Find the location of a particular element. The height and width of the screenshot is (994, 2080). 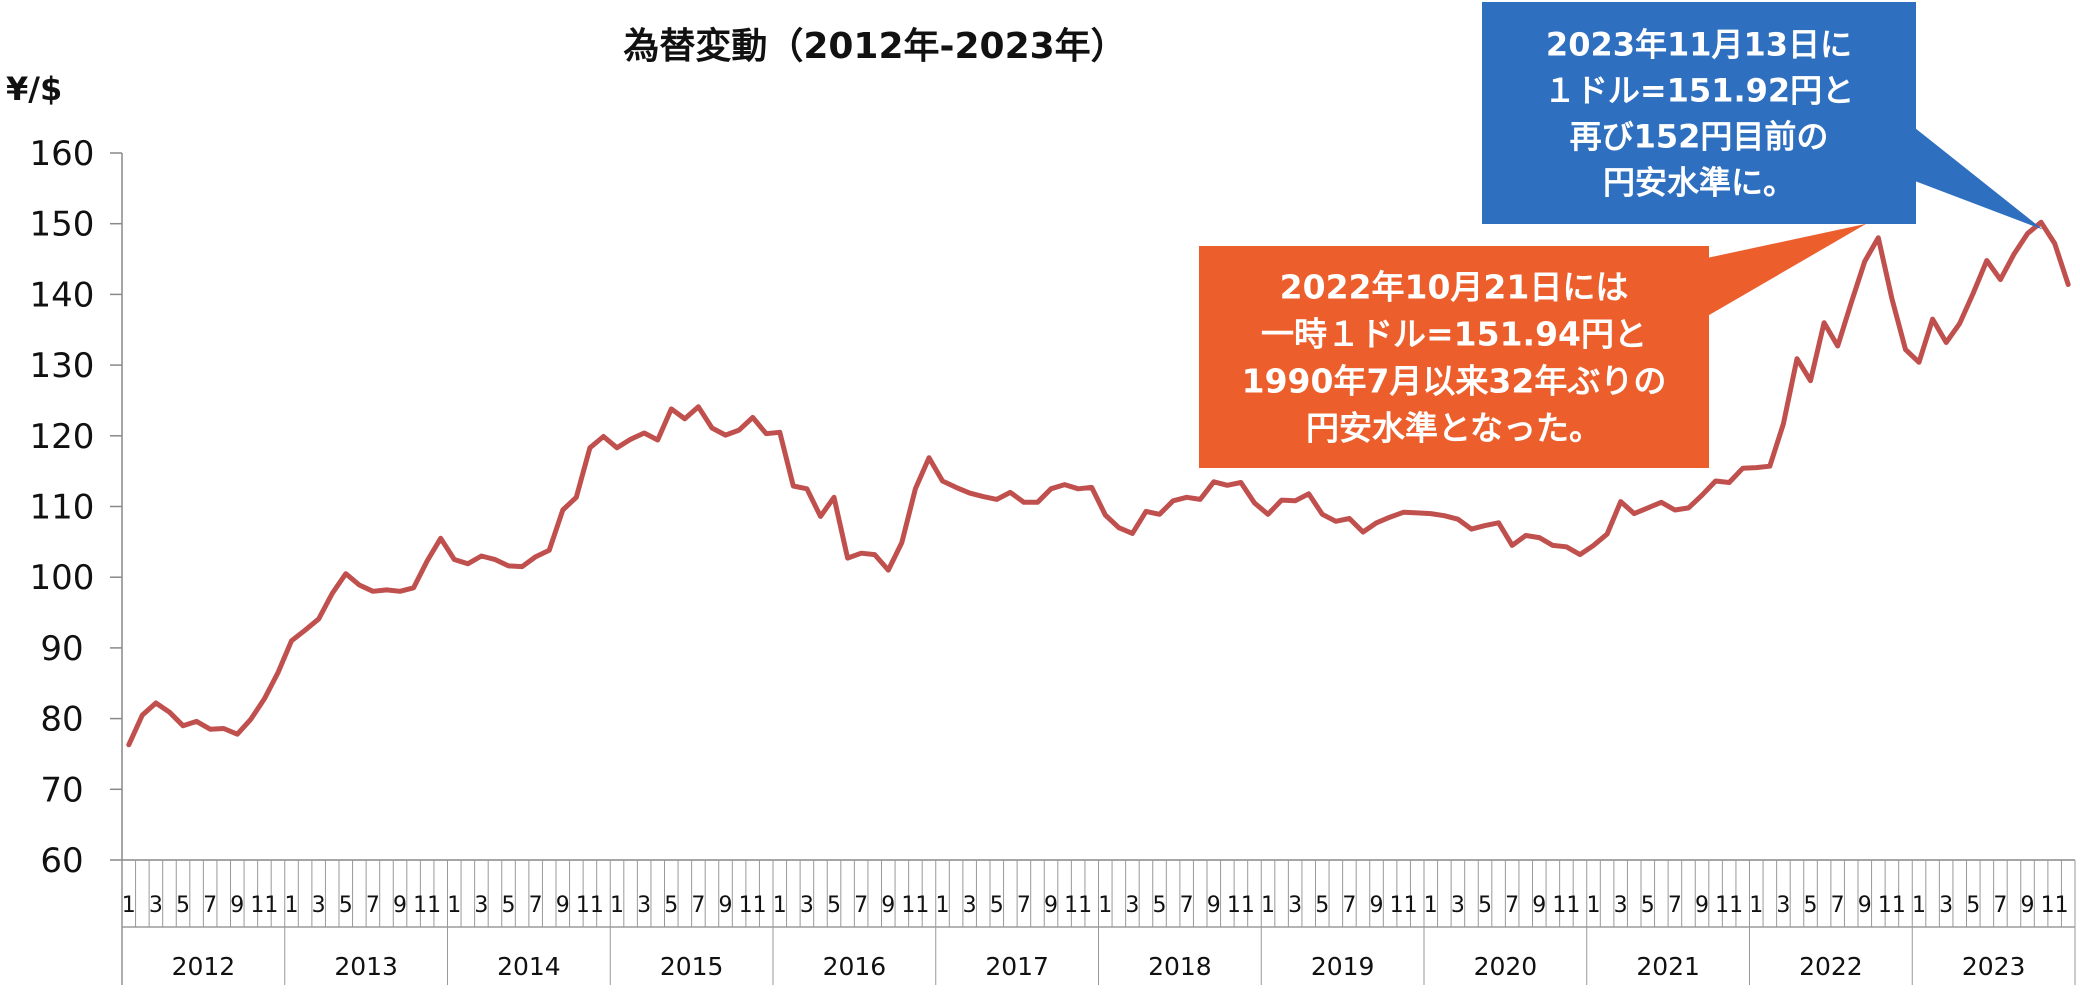

year-label: 2022 is located at coordinates (1831, 966).